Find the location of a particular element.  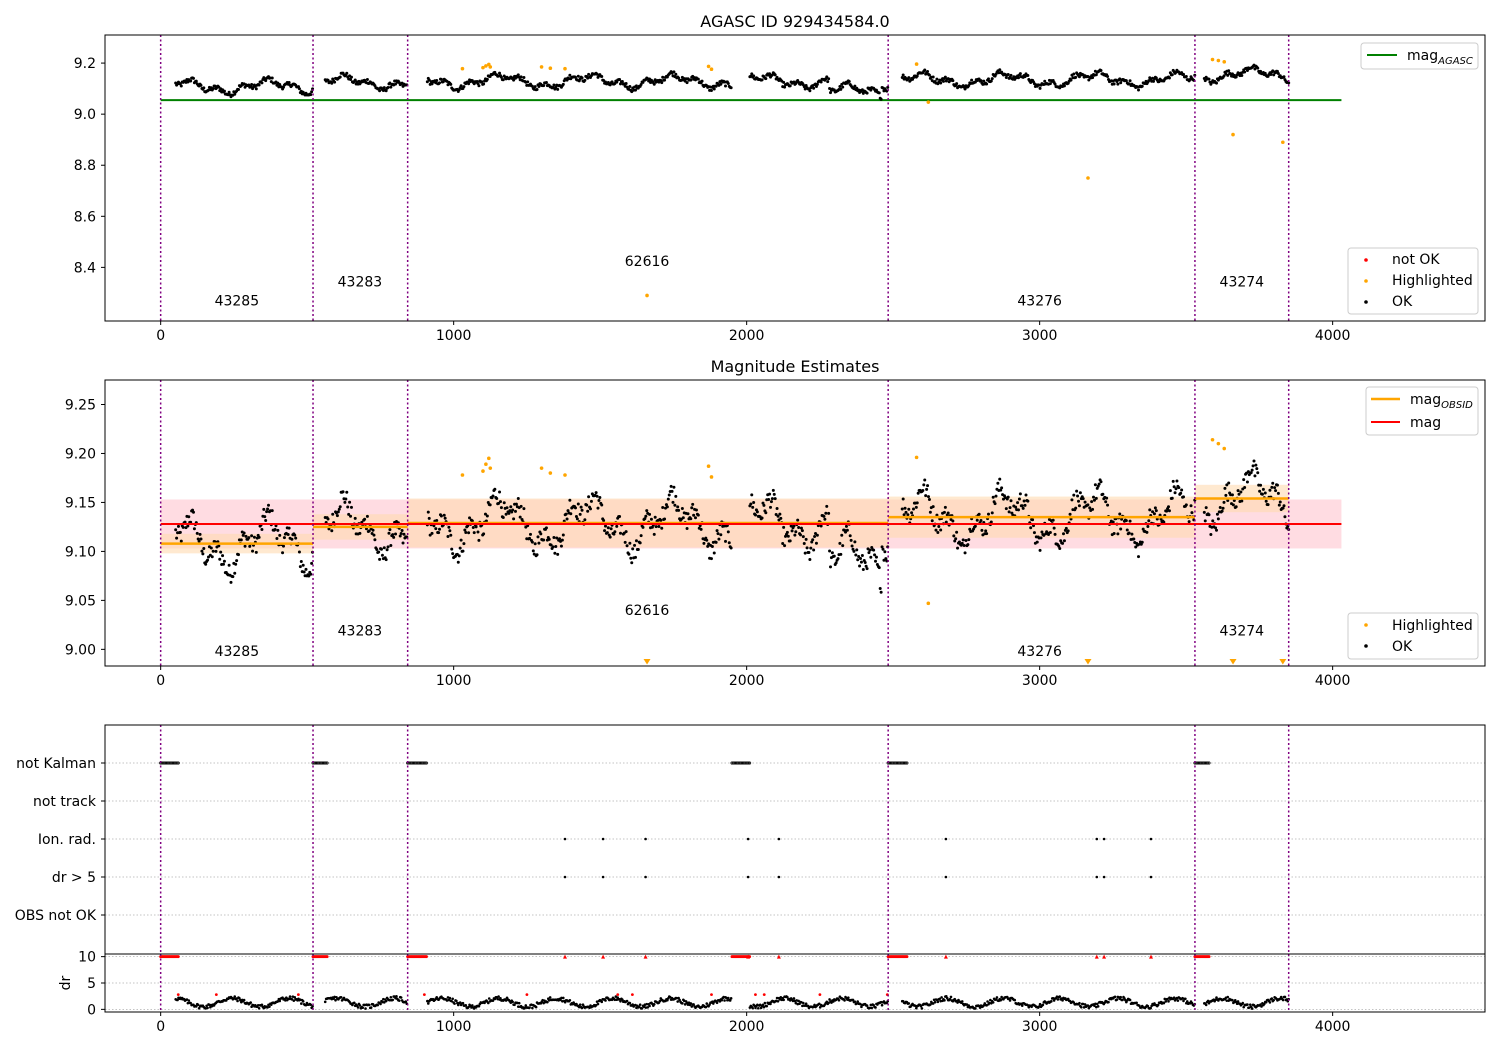

panel2-legend-top: magOBSID mag is located at coordinates (1422, 411).